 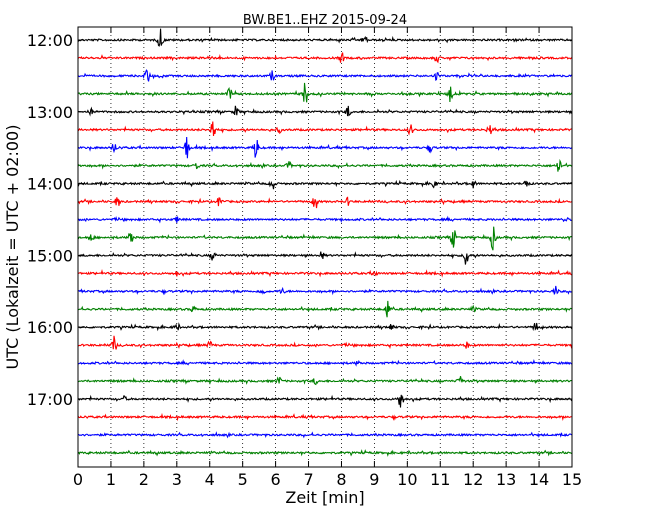 I want to click on y-axis-label: UTC (Lokalzeit = UTC + 02:00), so click(x=12, y=247).